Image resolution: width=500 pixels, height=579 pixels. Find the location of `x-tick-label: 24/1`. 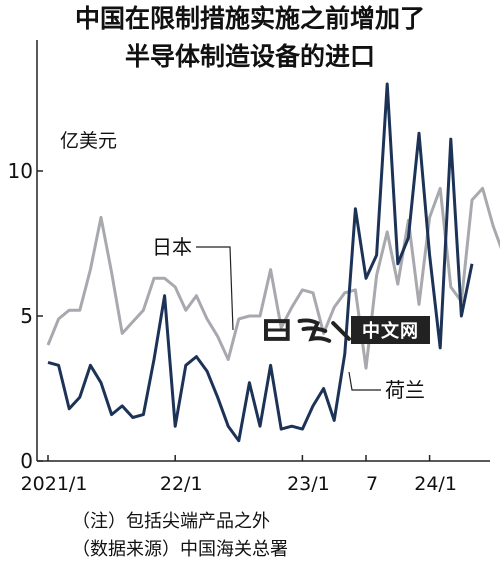

x-tick-label: 24/1 is located at coordinates (435, 484).